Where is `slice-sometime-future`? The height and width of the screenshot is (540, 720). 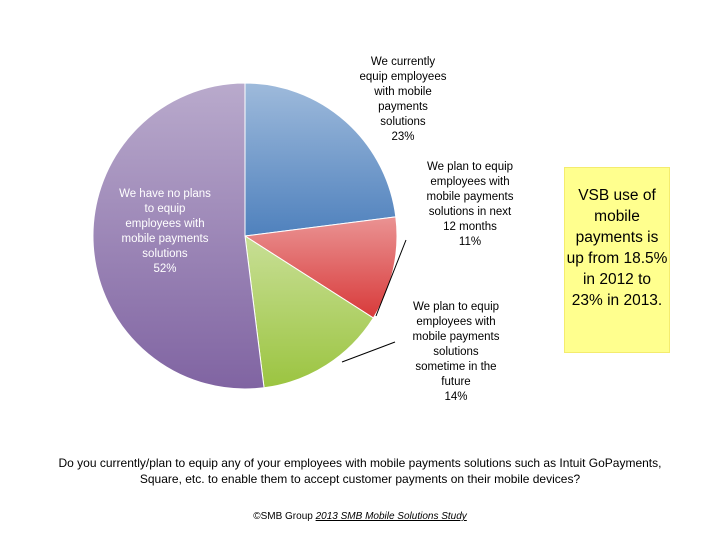 slice-sometime-future is located at coordinates (309, 312).